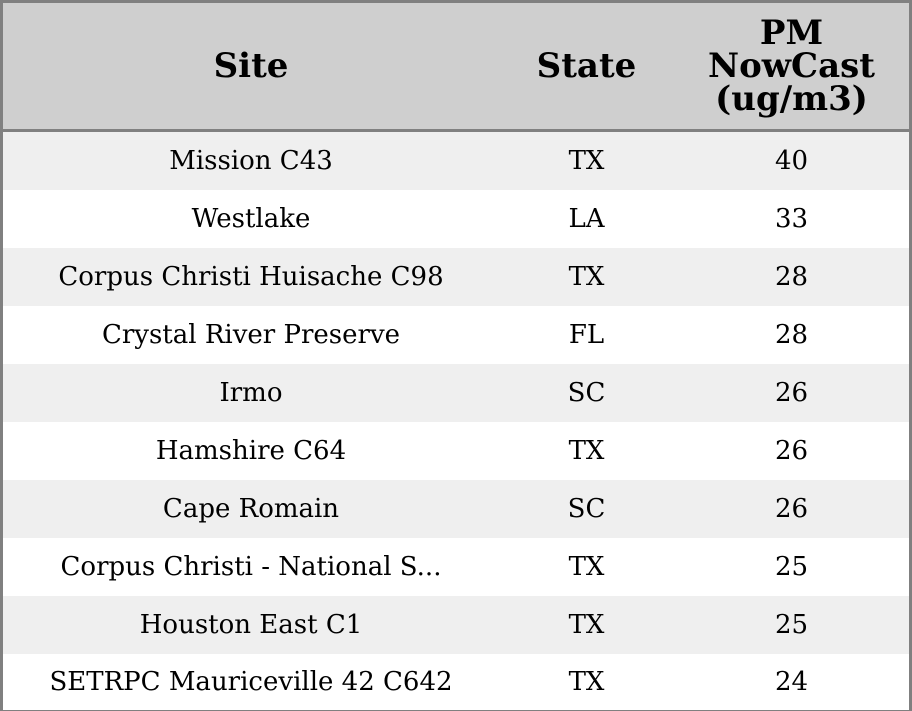 Image resolution: width=912 pixels, height=711 pixels. What do you see at coordinates (456, 161) in the screenshot?
I see `table-row: Mission C43 TX 40` at bounding box center [456, 161].